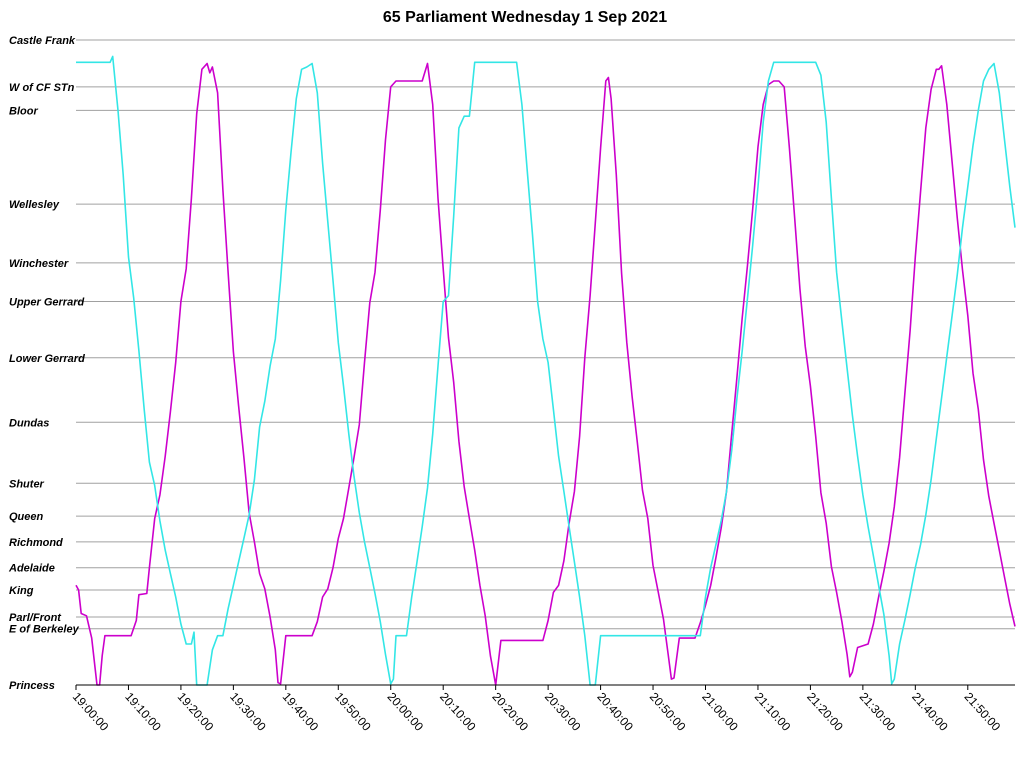 The width and height of the screenshot is (1024, 757). What do you see at coordinates (29, 423) in the screenshot?
I see `y-tick-label: Dundas` at bounding box center [29, 423].